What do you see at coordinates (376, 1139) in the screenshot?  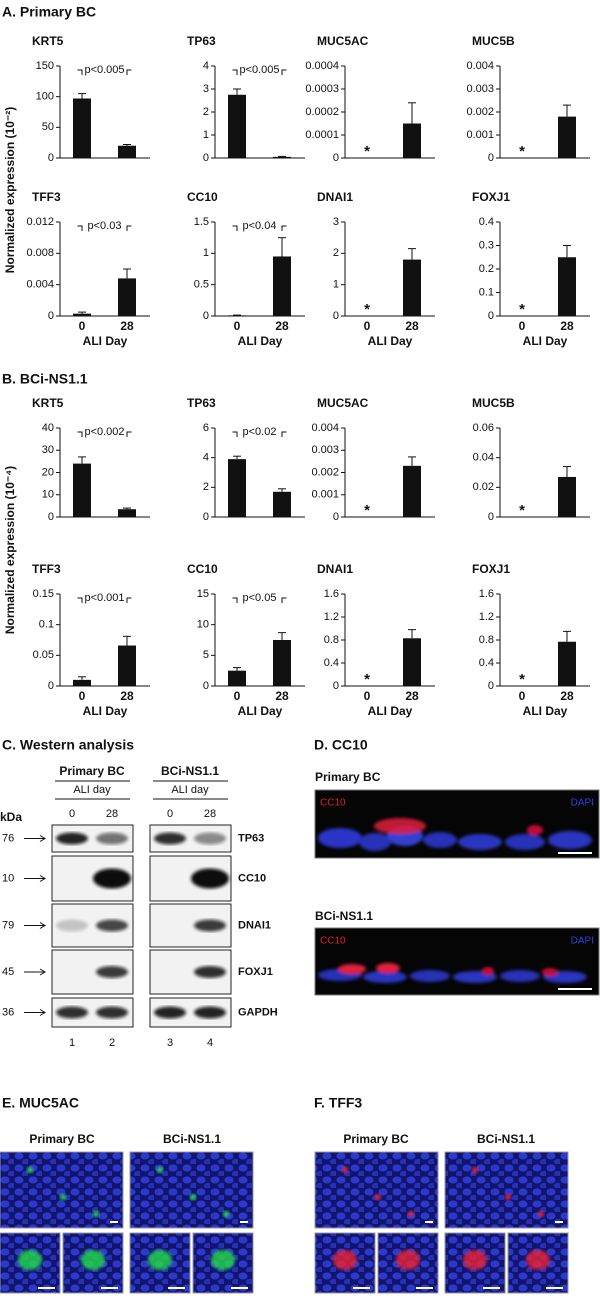 I see `image-label: Primary BC` at bounding box center [376, 1139].